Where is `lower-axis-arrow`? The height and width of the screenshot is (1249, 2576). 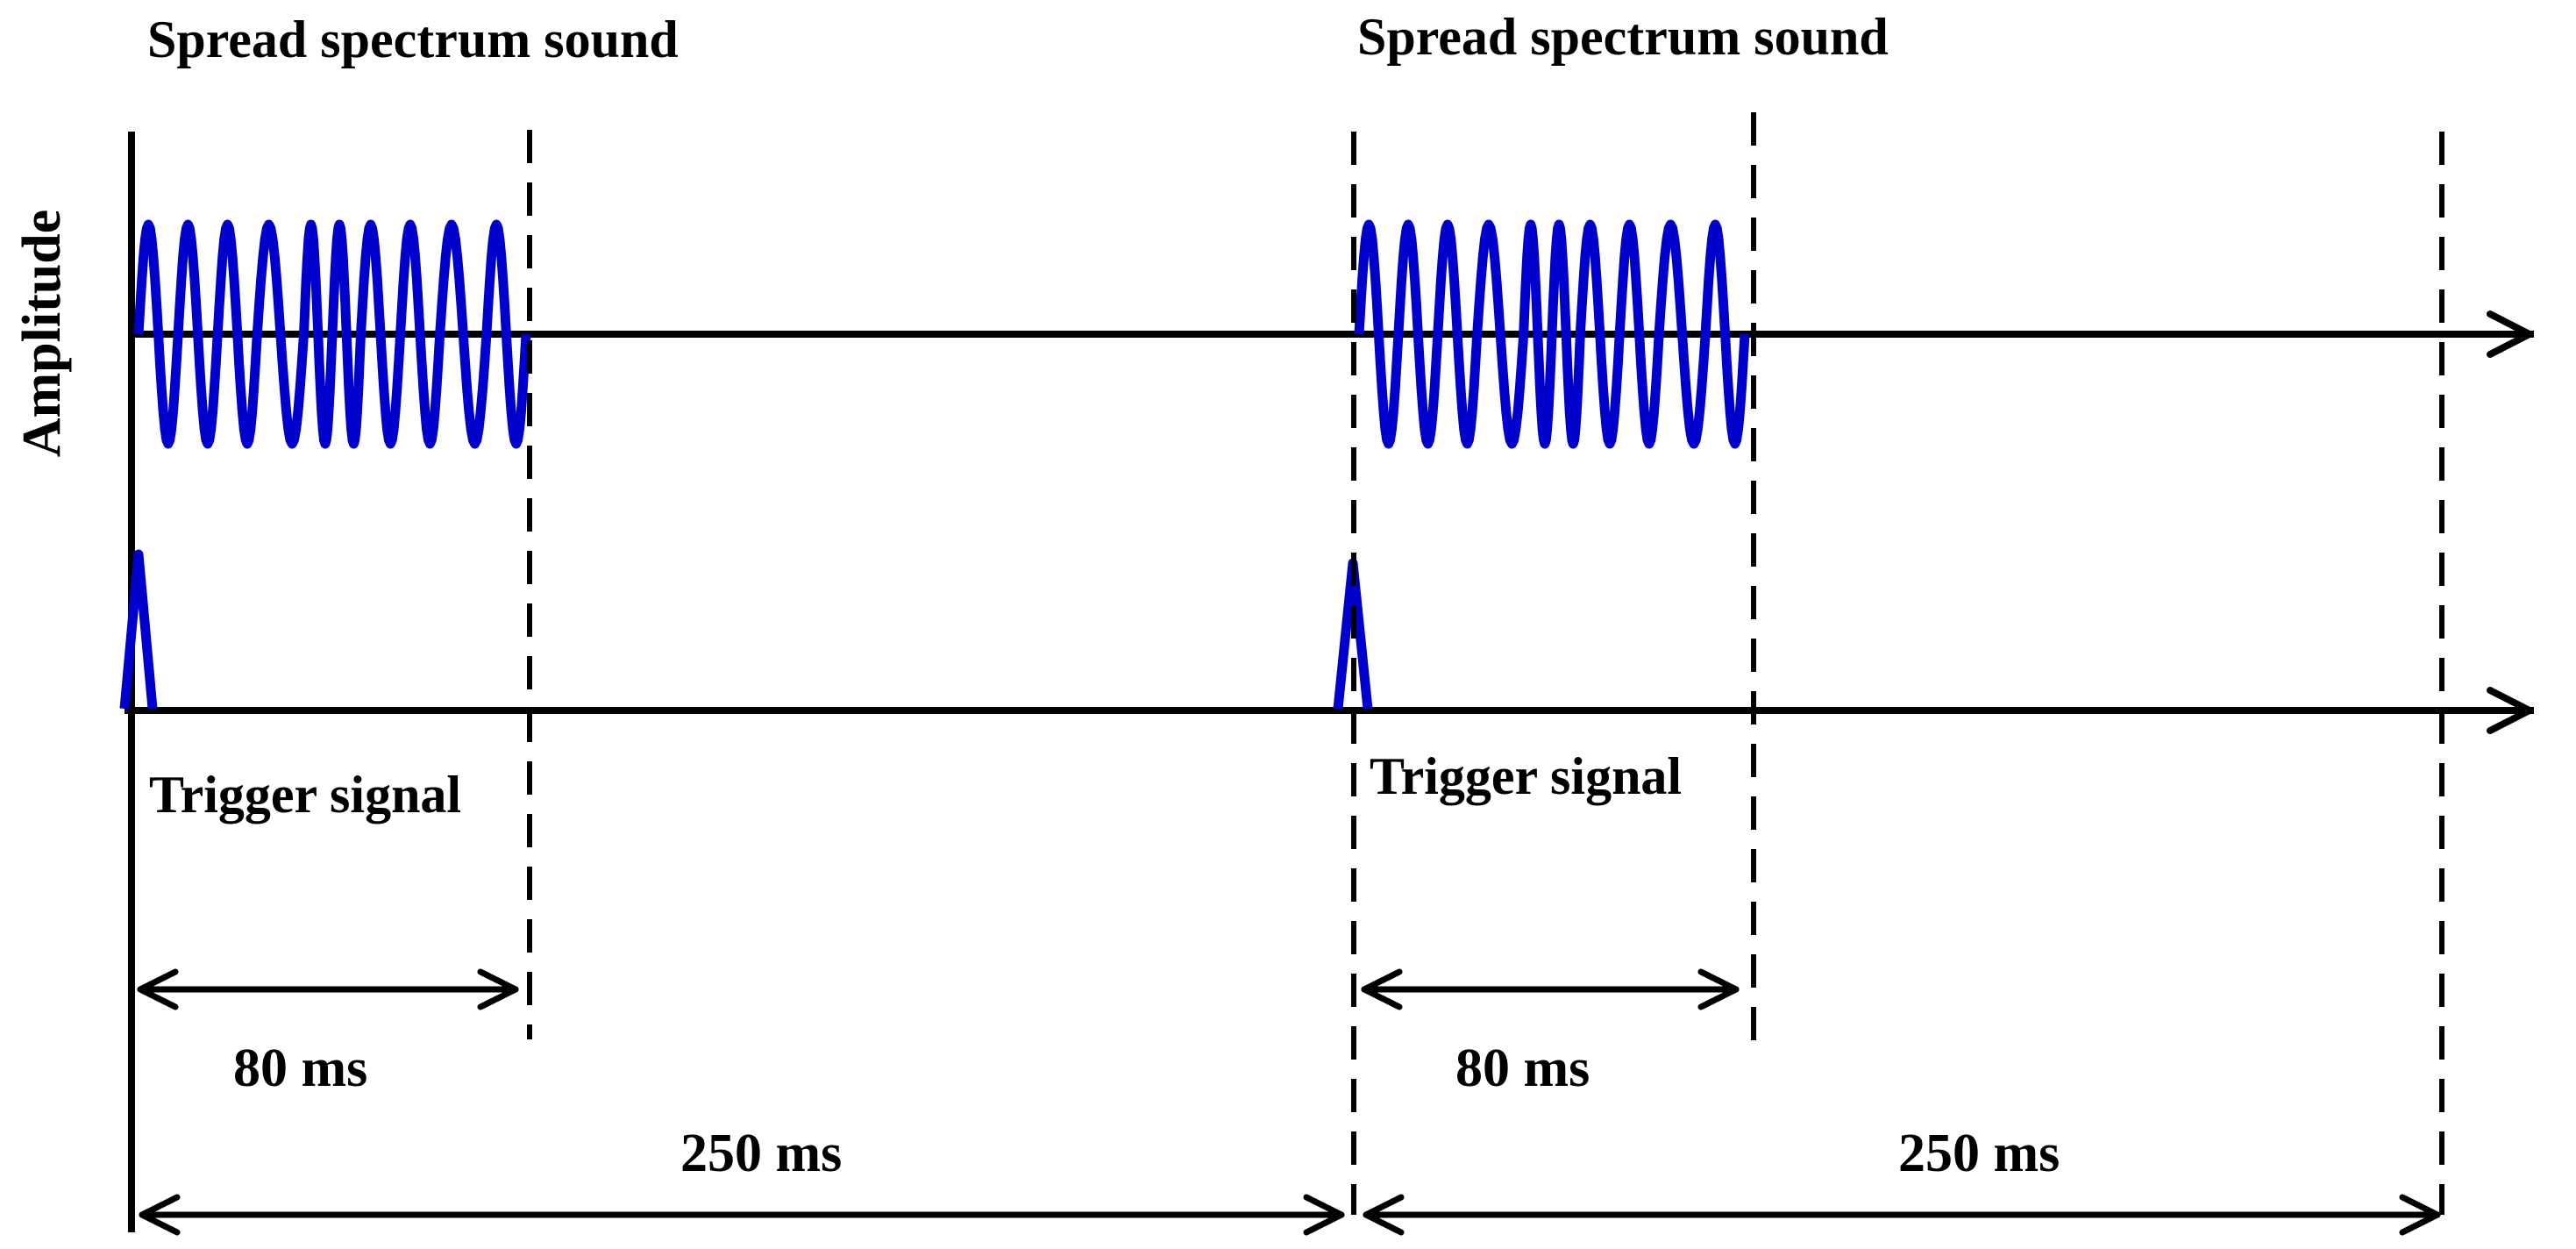 lower-axis-arrow is located at coordinates (2510, 710).